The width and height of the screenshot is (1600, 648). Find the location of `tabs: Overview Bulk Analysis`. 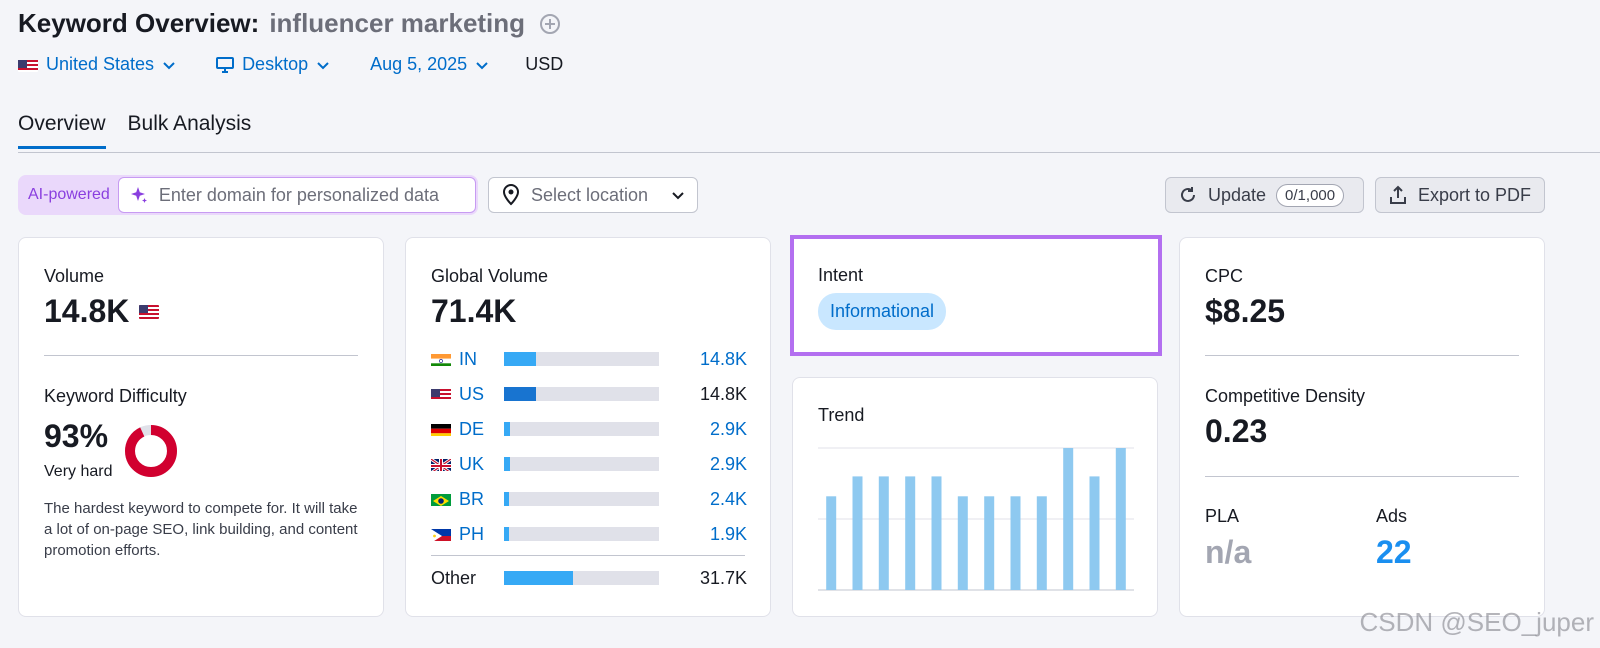

tabs: Overview Bulk Analysis is located at coordinates (134, 130).